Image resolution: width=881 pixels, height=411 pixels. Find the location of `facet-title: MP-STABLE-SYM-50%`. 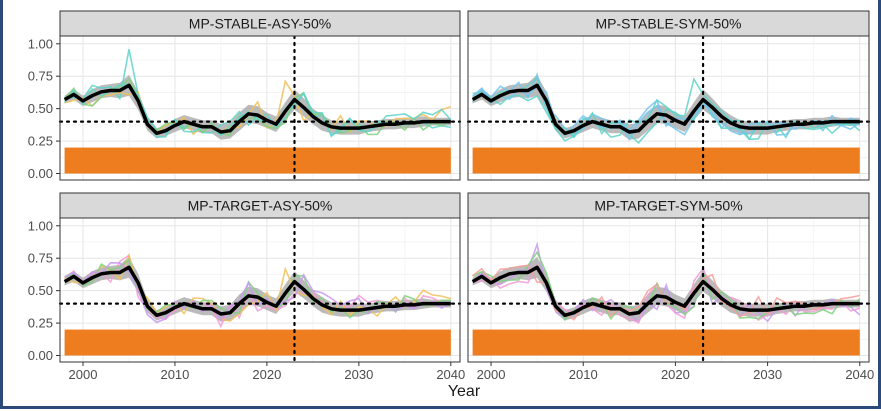

facet-title: MP-STABLE-SYM-50% is located at coordinates (669, 24).